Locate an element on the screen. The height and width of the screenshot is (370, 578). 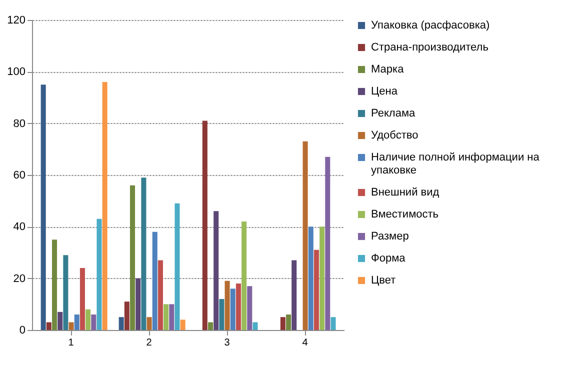
legend-label: Размер is located at coordinates (390, 236).